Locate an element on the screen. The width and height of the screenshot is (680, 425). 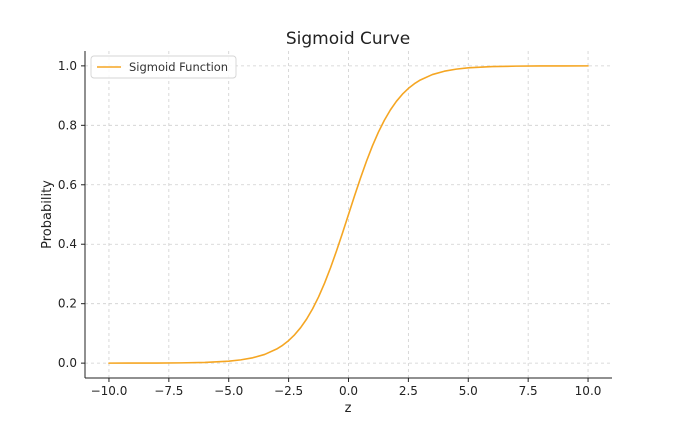
y-tick-label: 0.8 is located at coordinates (67, 125).